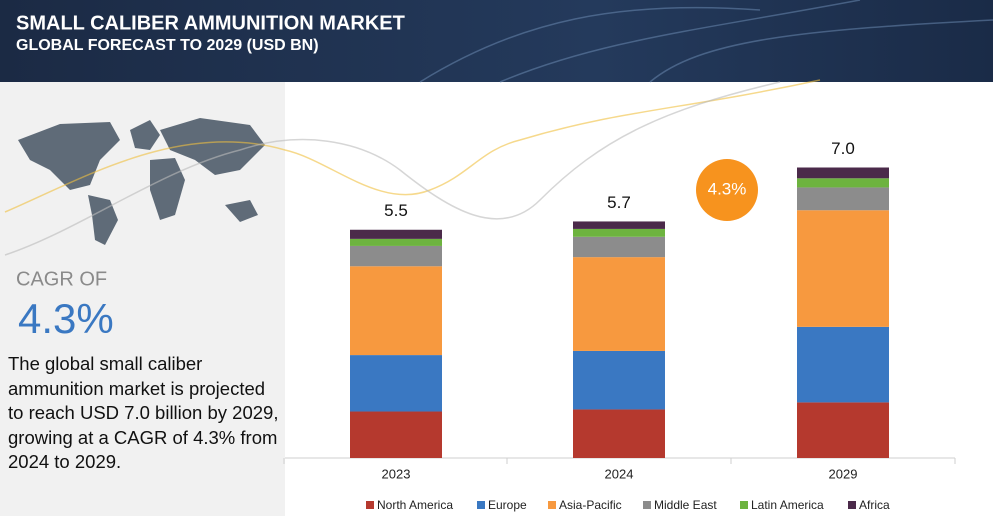 This screenshot has width=993, height=516. Describe the element at coordinates (66, 318) in the screenshot. I see `cagr-value: 4.3%` at that location.